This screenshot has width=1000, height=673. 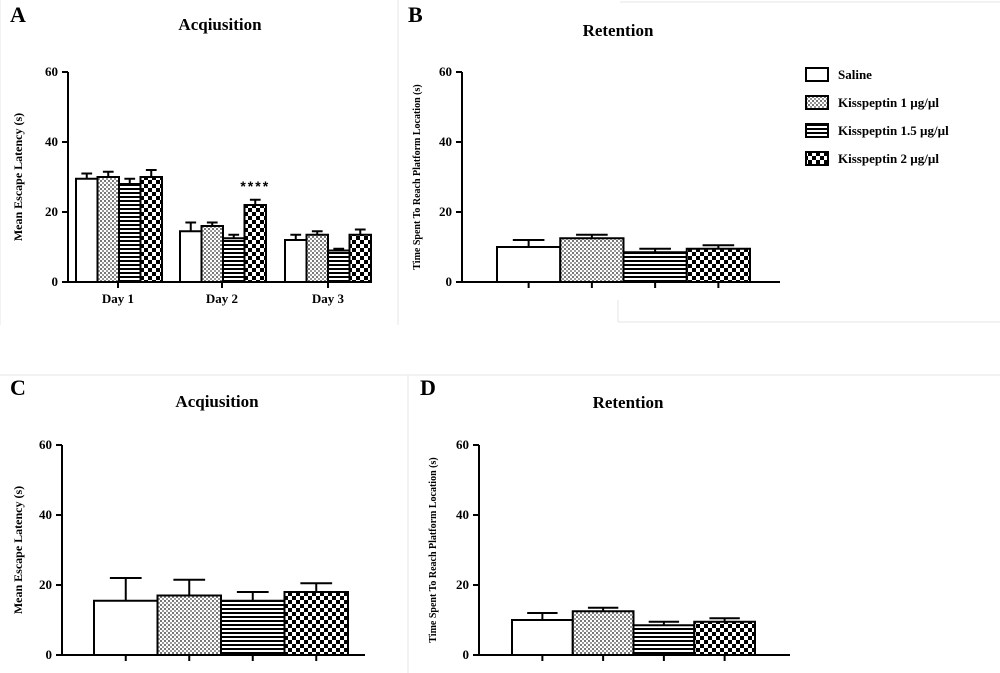 I want to click on panel-letter: D, so click(x=428, y=387).